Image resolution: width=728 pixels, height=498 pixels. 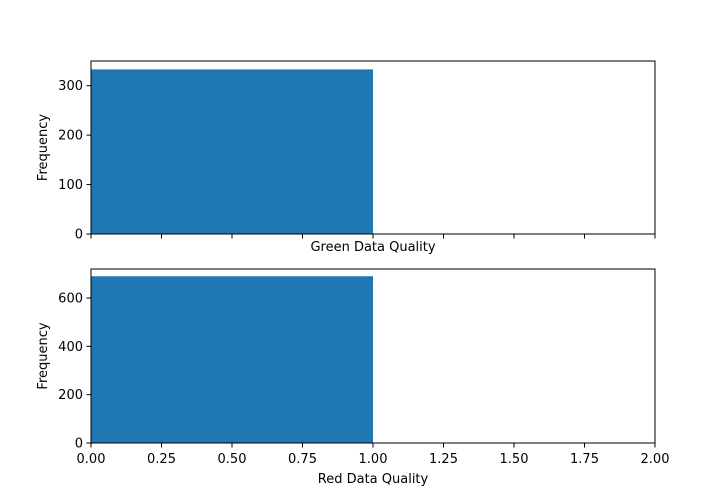 I want to click on red-y-tick-label: 0, so click(x=79, y=444).